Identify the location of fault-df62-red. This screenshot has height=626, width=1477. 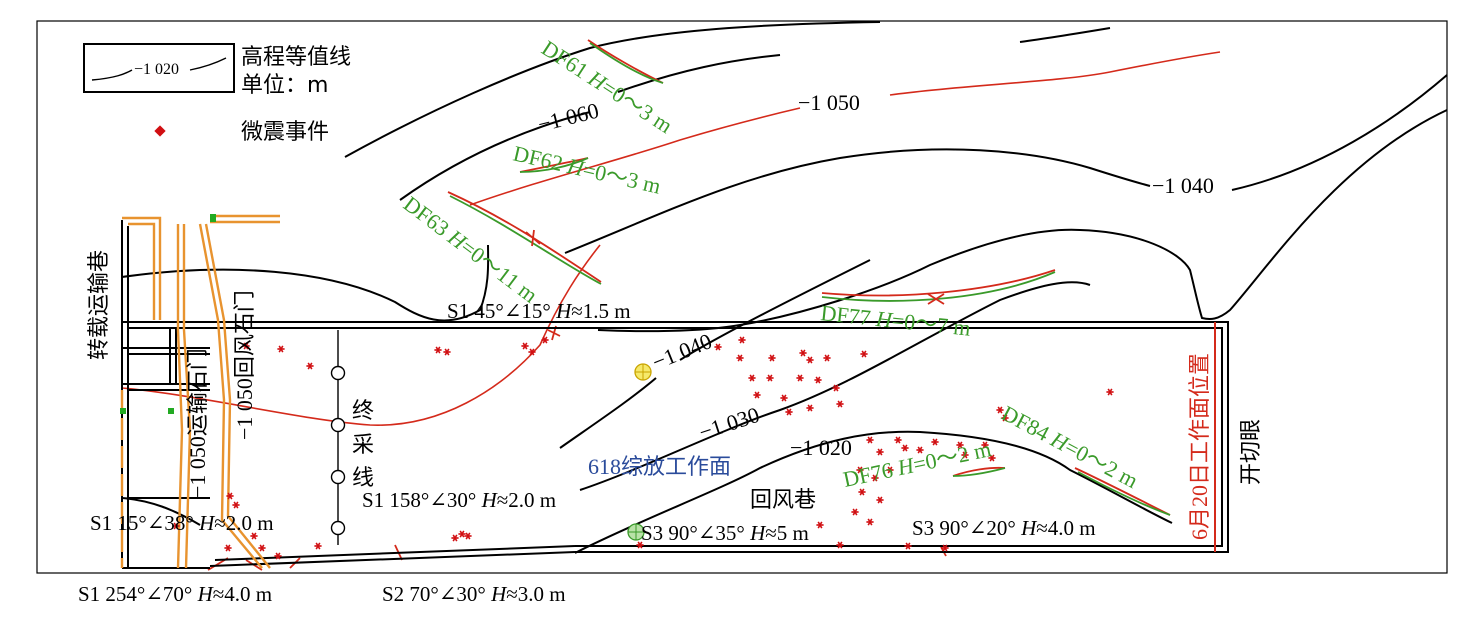
(554, 165).